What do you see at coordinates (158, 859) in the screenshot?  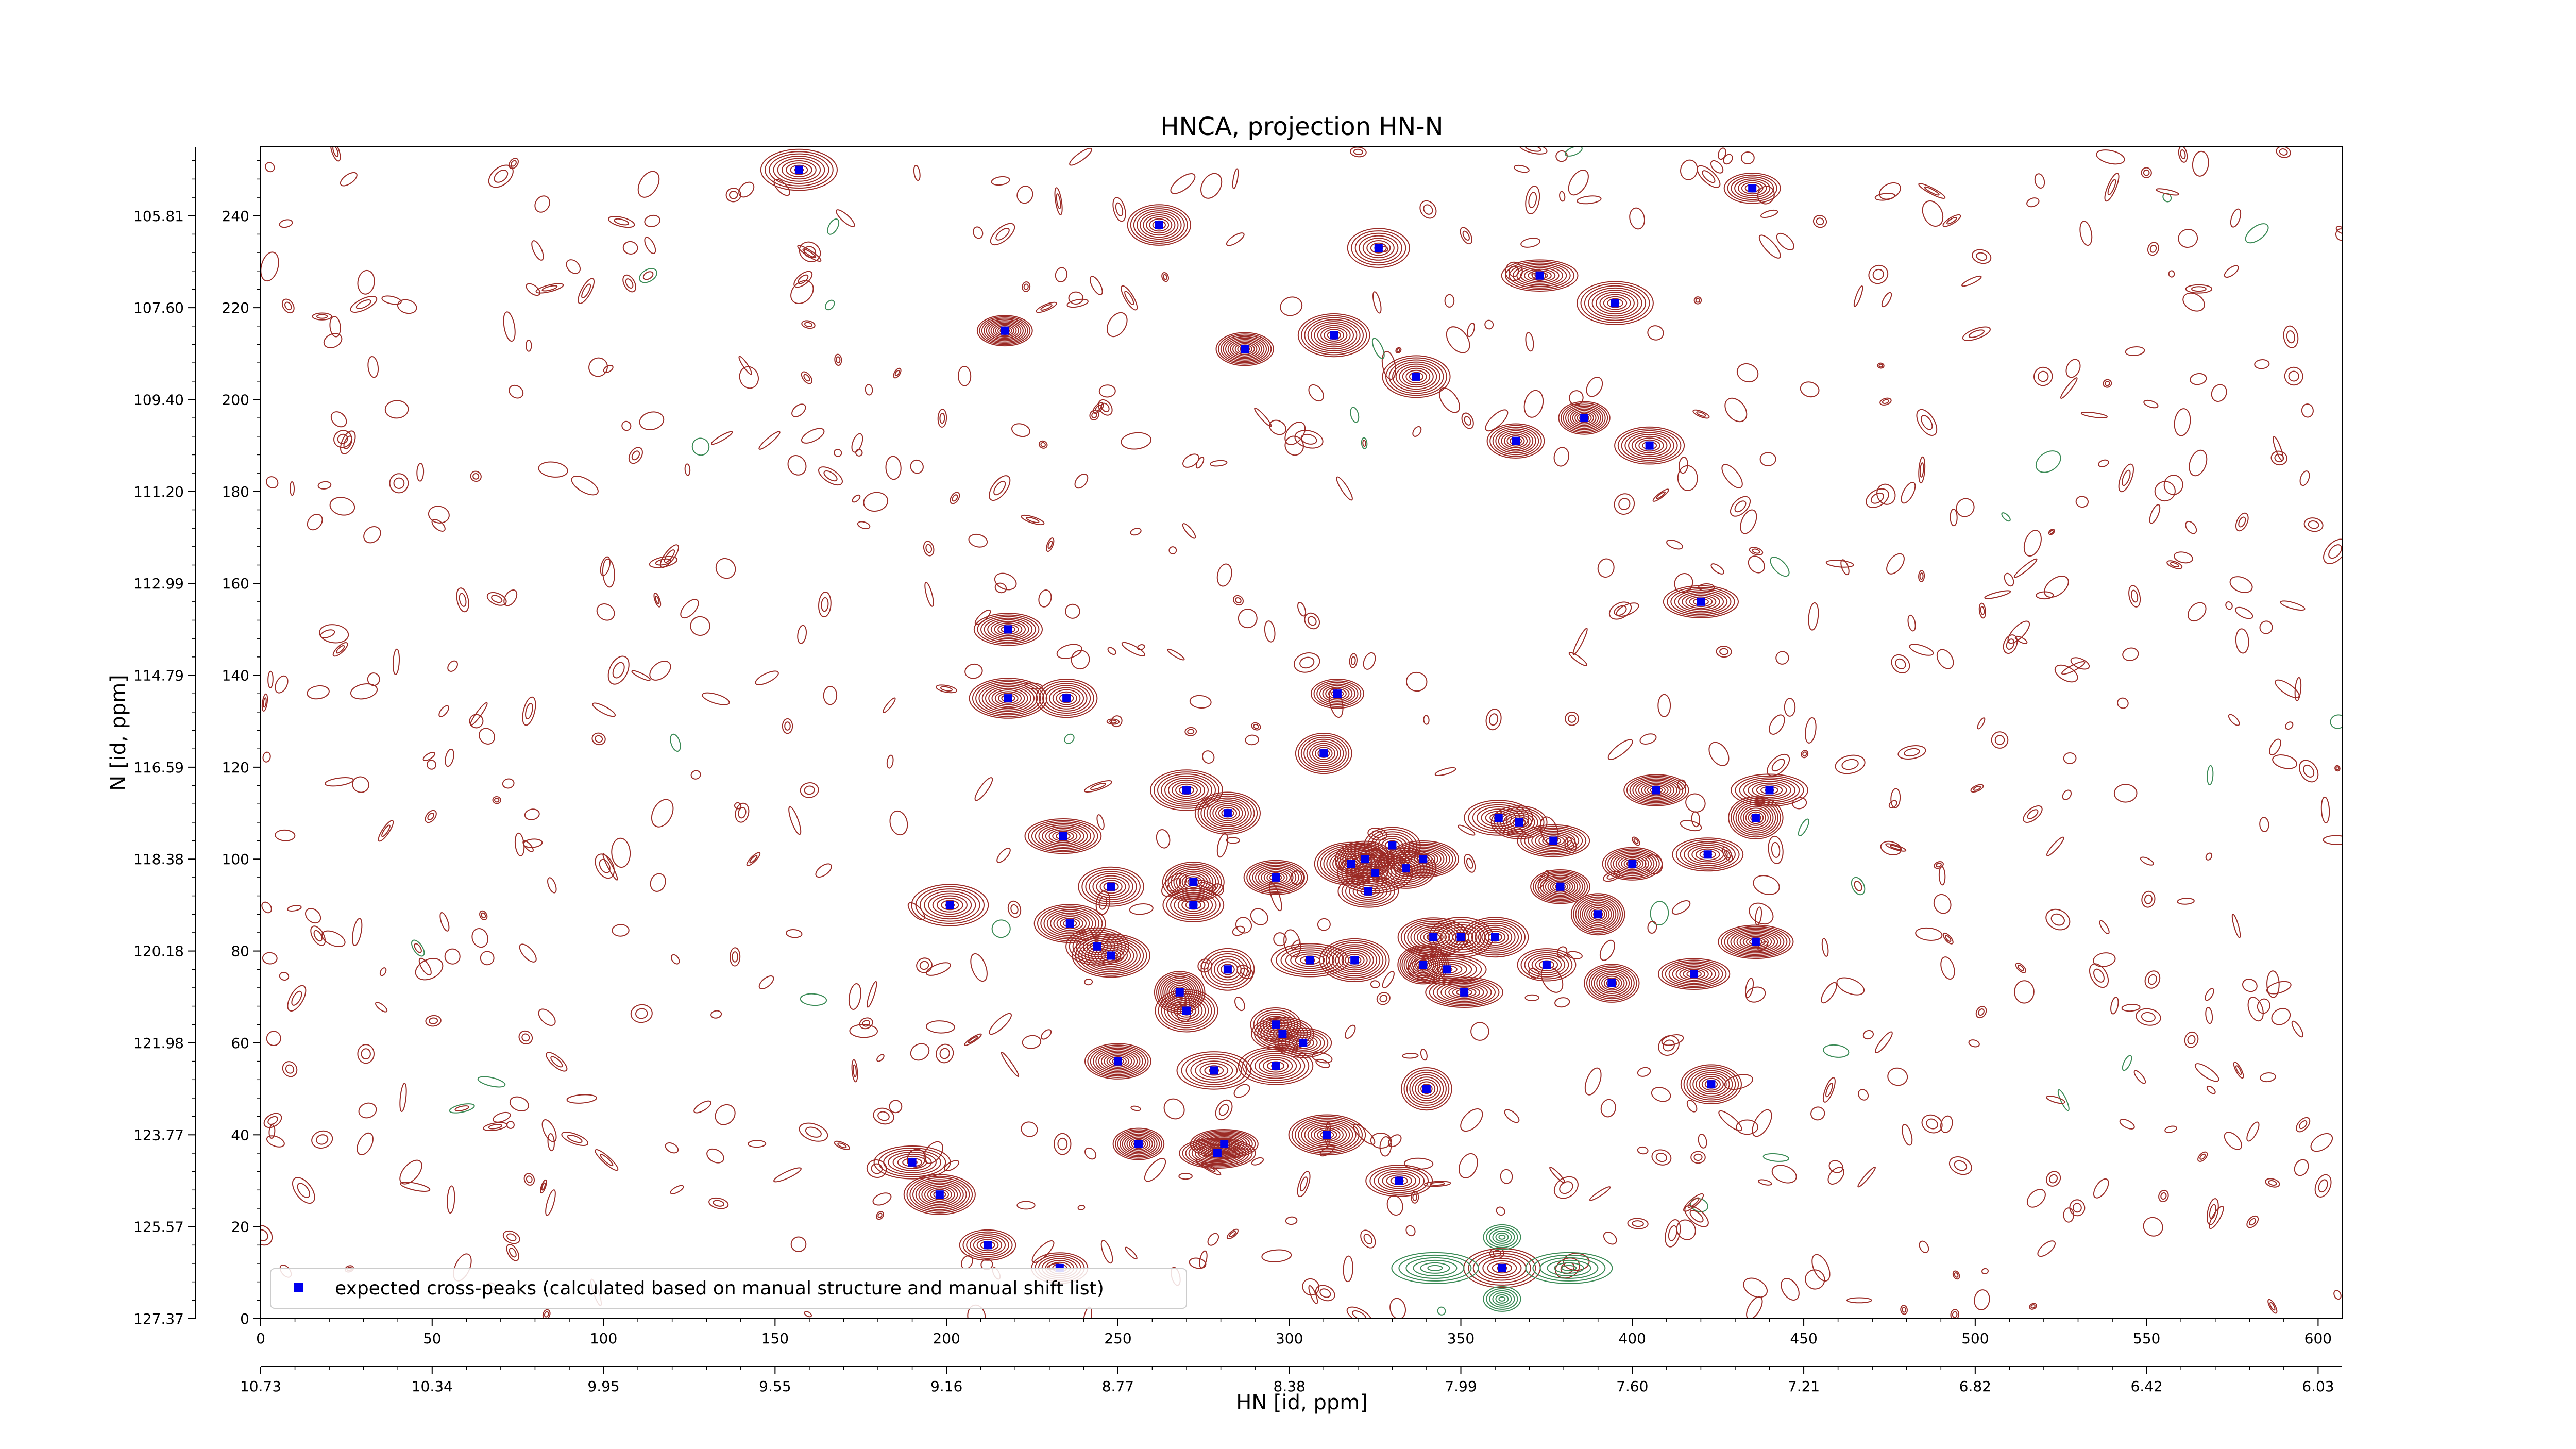 I see `y-ppm-tick-label: 118.38` at bounding box center [158, 859].